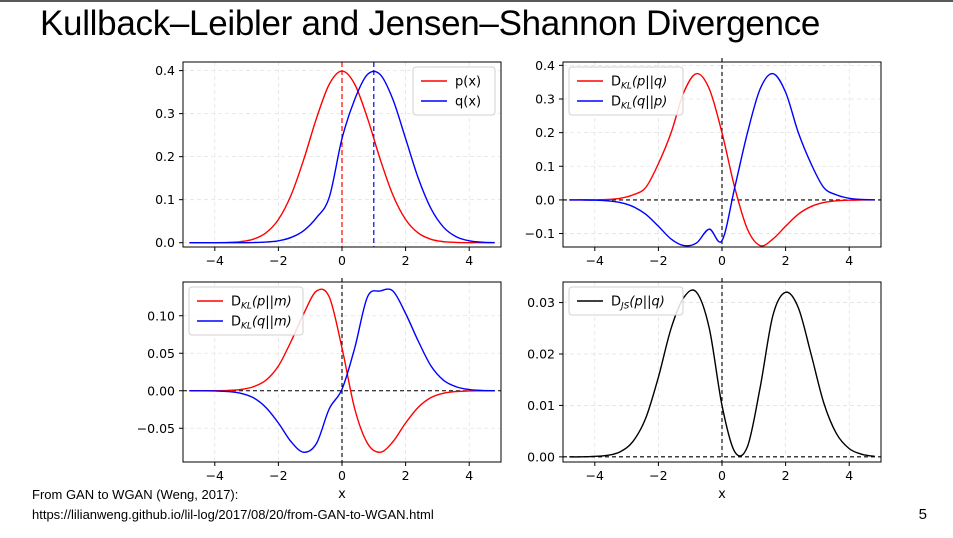 The width and height of the screenshot is (953, 538). I want to click on legend-label: q(x), so click(468, 102).